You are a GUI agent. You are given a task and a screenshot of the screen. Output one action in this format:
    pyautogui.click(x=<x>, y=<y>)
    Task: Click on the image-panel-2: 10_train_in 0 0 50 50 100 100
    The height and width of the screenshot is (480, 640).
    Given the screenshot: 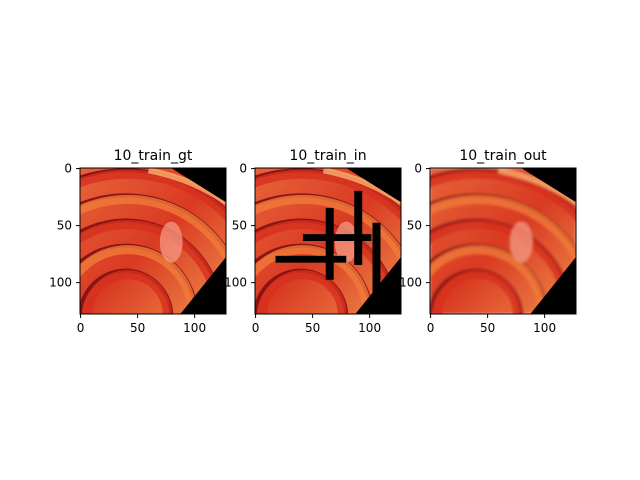 What is the action you would take?
    pyautogui.click(x=313, y=241)
    